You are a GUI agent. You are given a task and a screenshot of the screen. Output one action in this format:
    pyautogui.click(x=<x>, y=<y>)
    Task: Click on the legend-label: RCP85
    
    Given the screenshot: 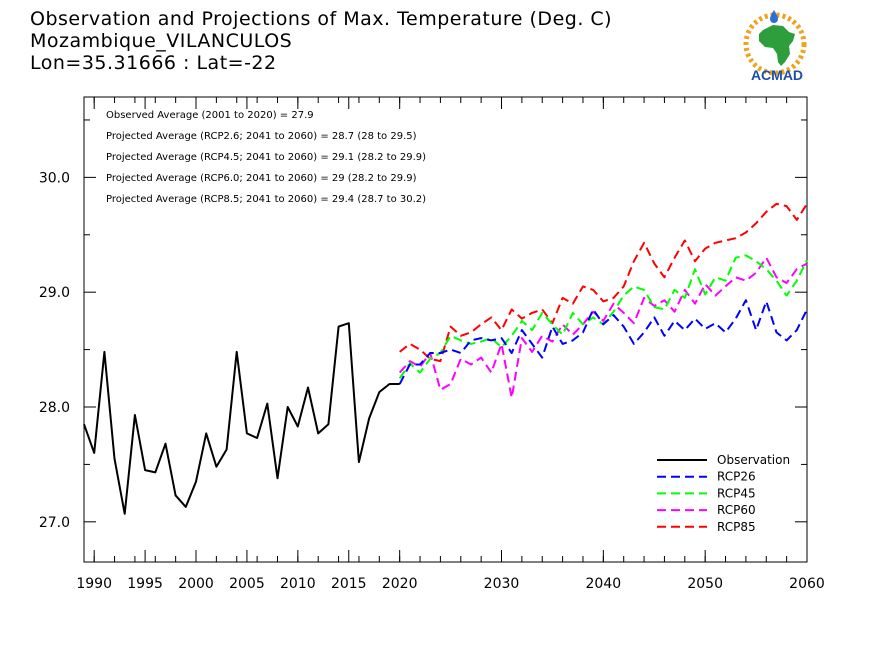 What is the action you would take?
    pyautogui.click(x=736, y=527)
    